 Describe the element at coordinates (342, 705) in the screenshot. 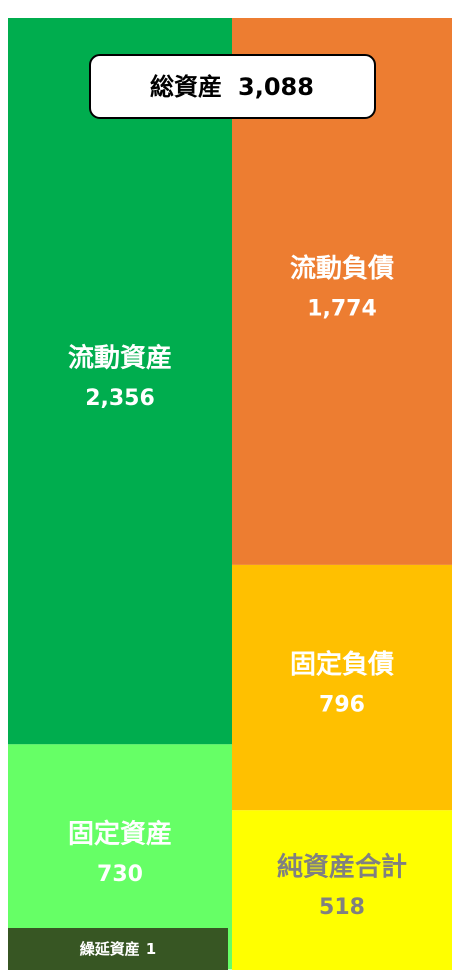

I see `segment-value: 796` at that location.